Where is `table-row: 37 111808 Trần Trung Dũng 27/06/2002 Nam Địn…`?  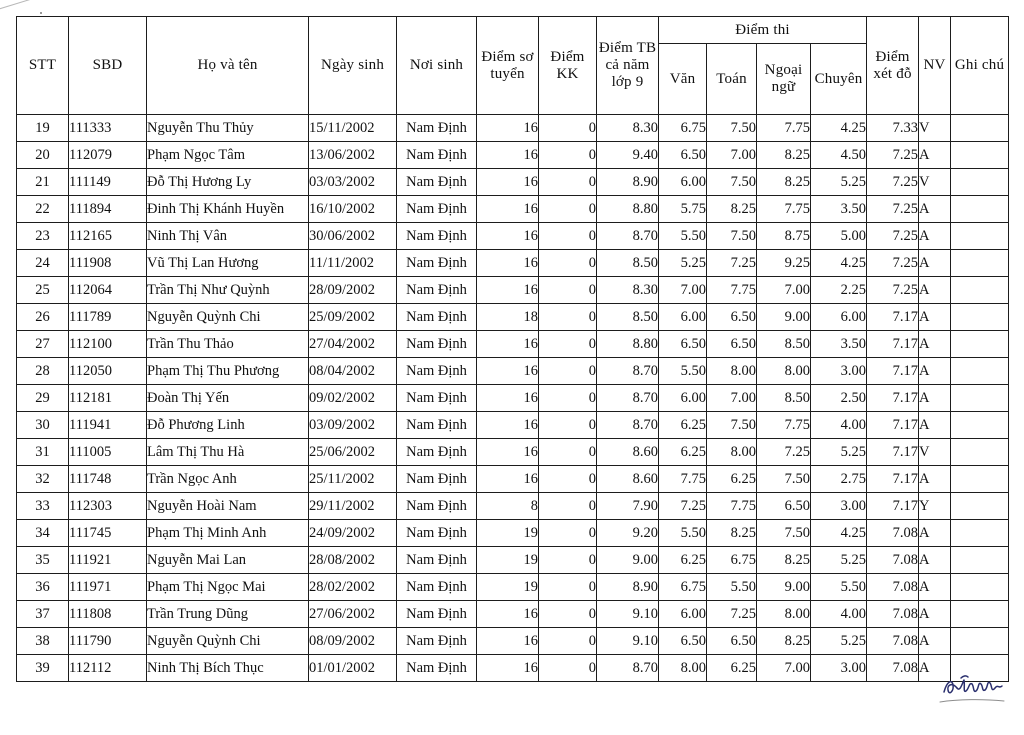
table-row: 37 111808 Trần Trung Dũng 27/06/2002 Nam Địn… is located at coordinates (513, 614).